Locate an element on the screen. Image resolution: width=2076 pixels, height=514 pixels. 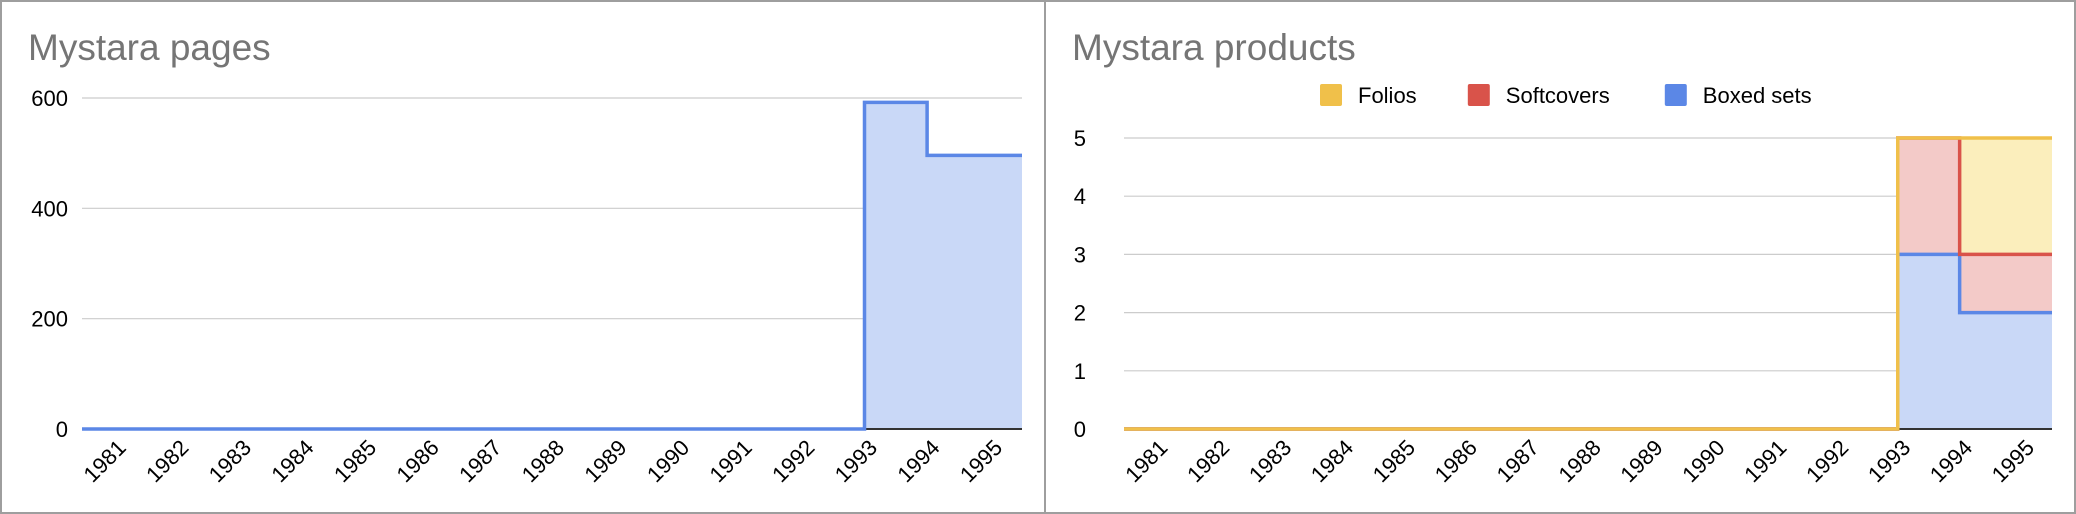
pages-x-tick-label: 1991 is located at coordinates (731, 461).